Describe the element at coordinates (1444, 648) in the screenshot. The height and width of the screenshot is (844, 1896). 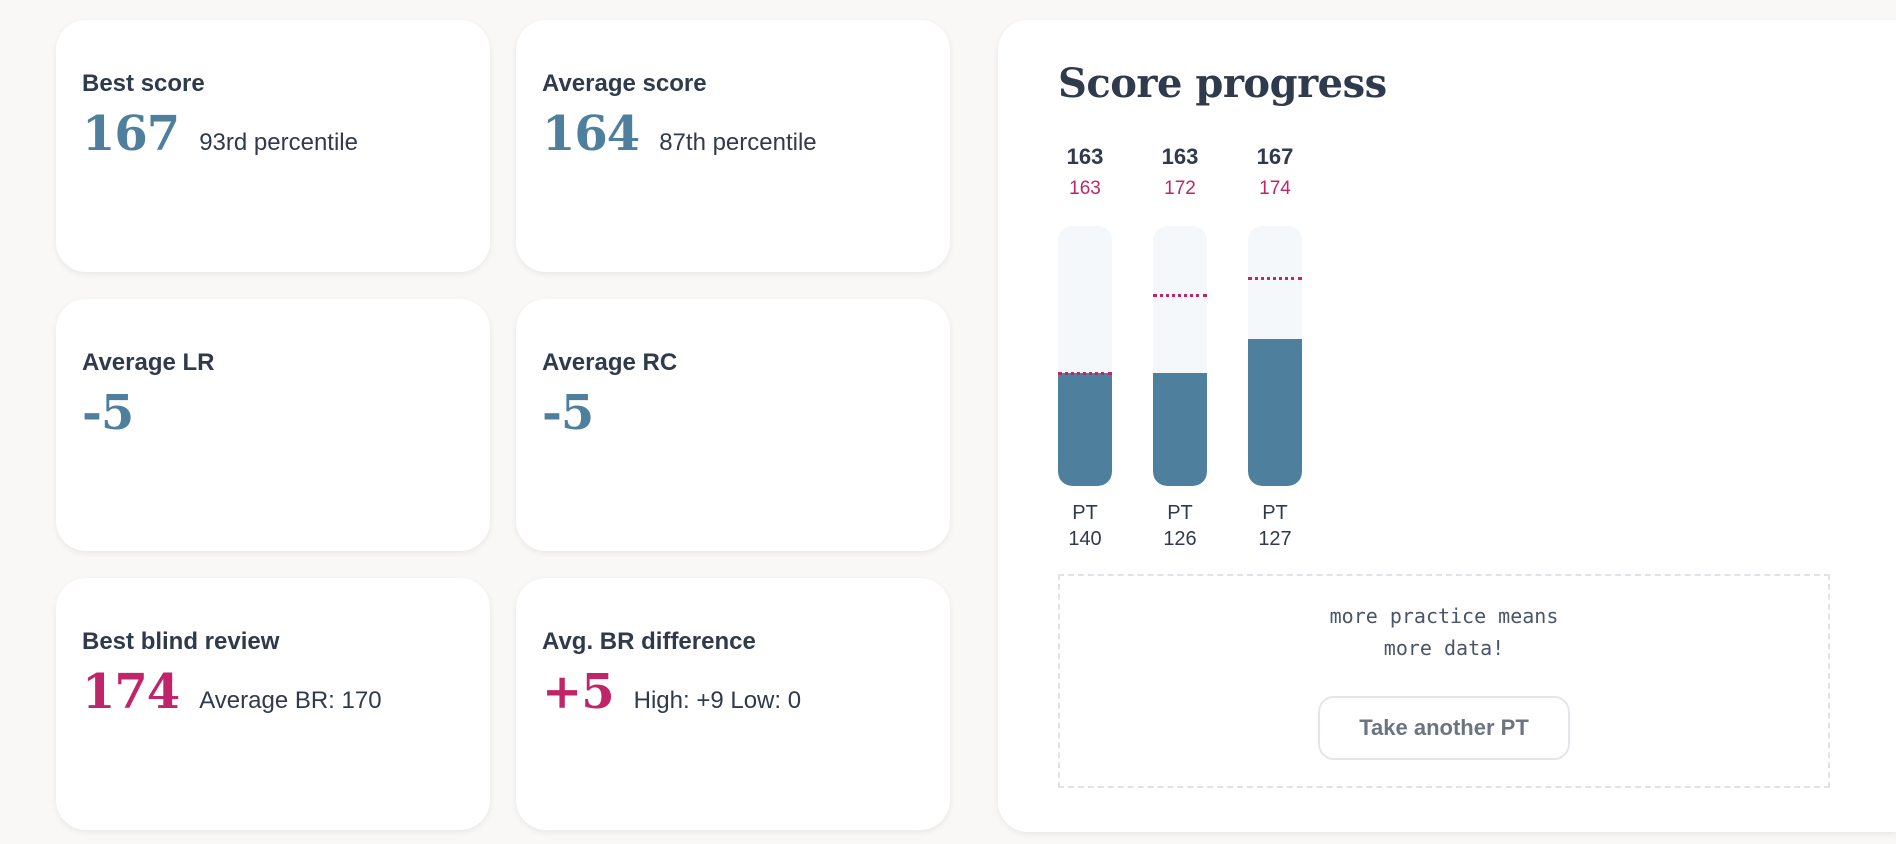
I see `encourage-line-2: more data!` at that location.